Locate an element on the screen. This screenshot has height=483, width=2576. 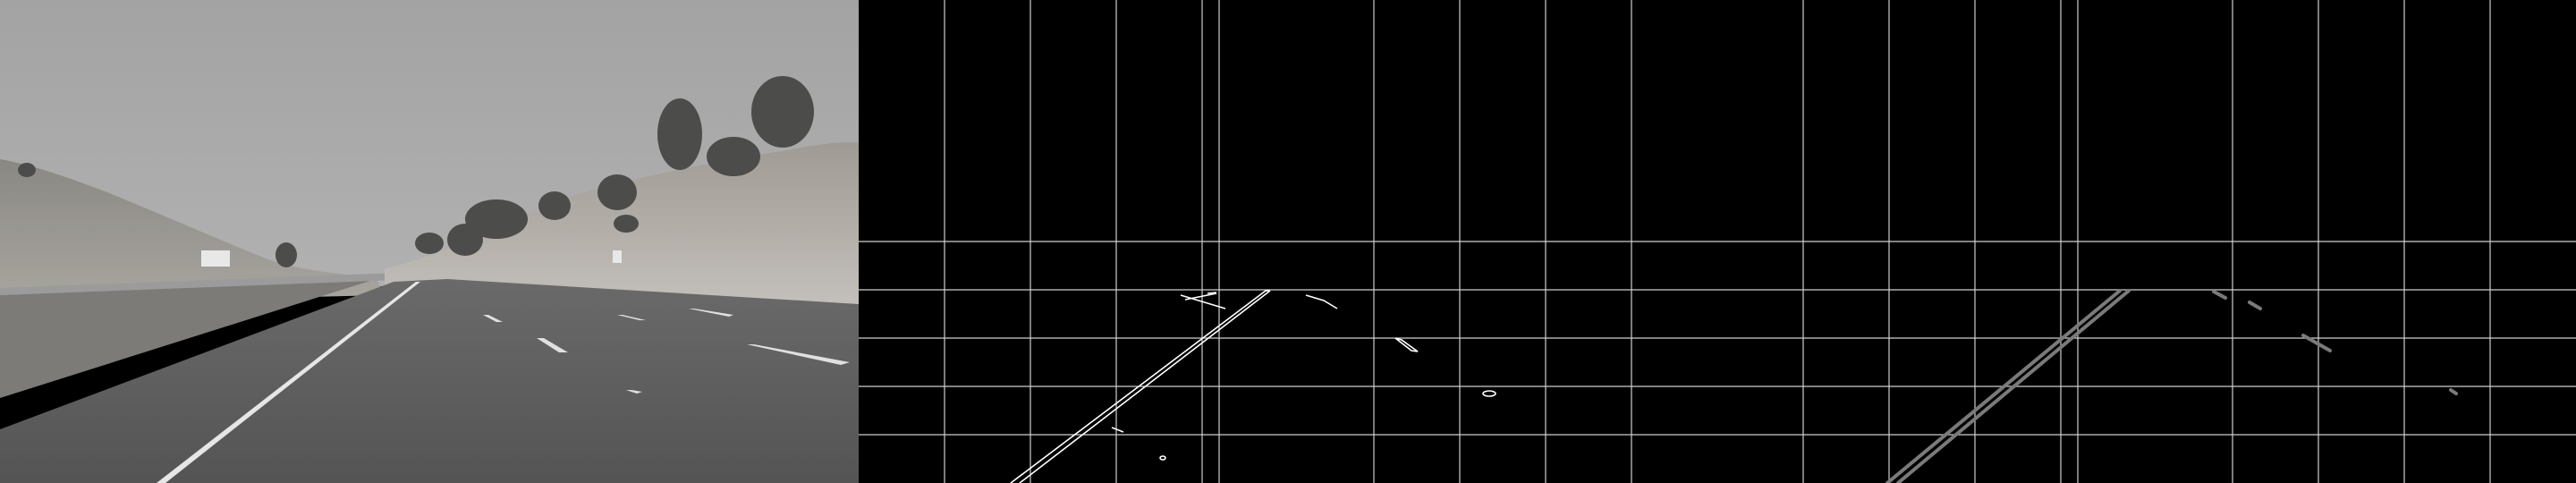
road-surface is located at coordinates (429, 381).